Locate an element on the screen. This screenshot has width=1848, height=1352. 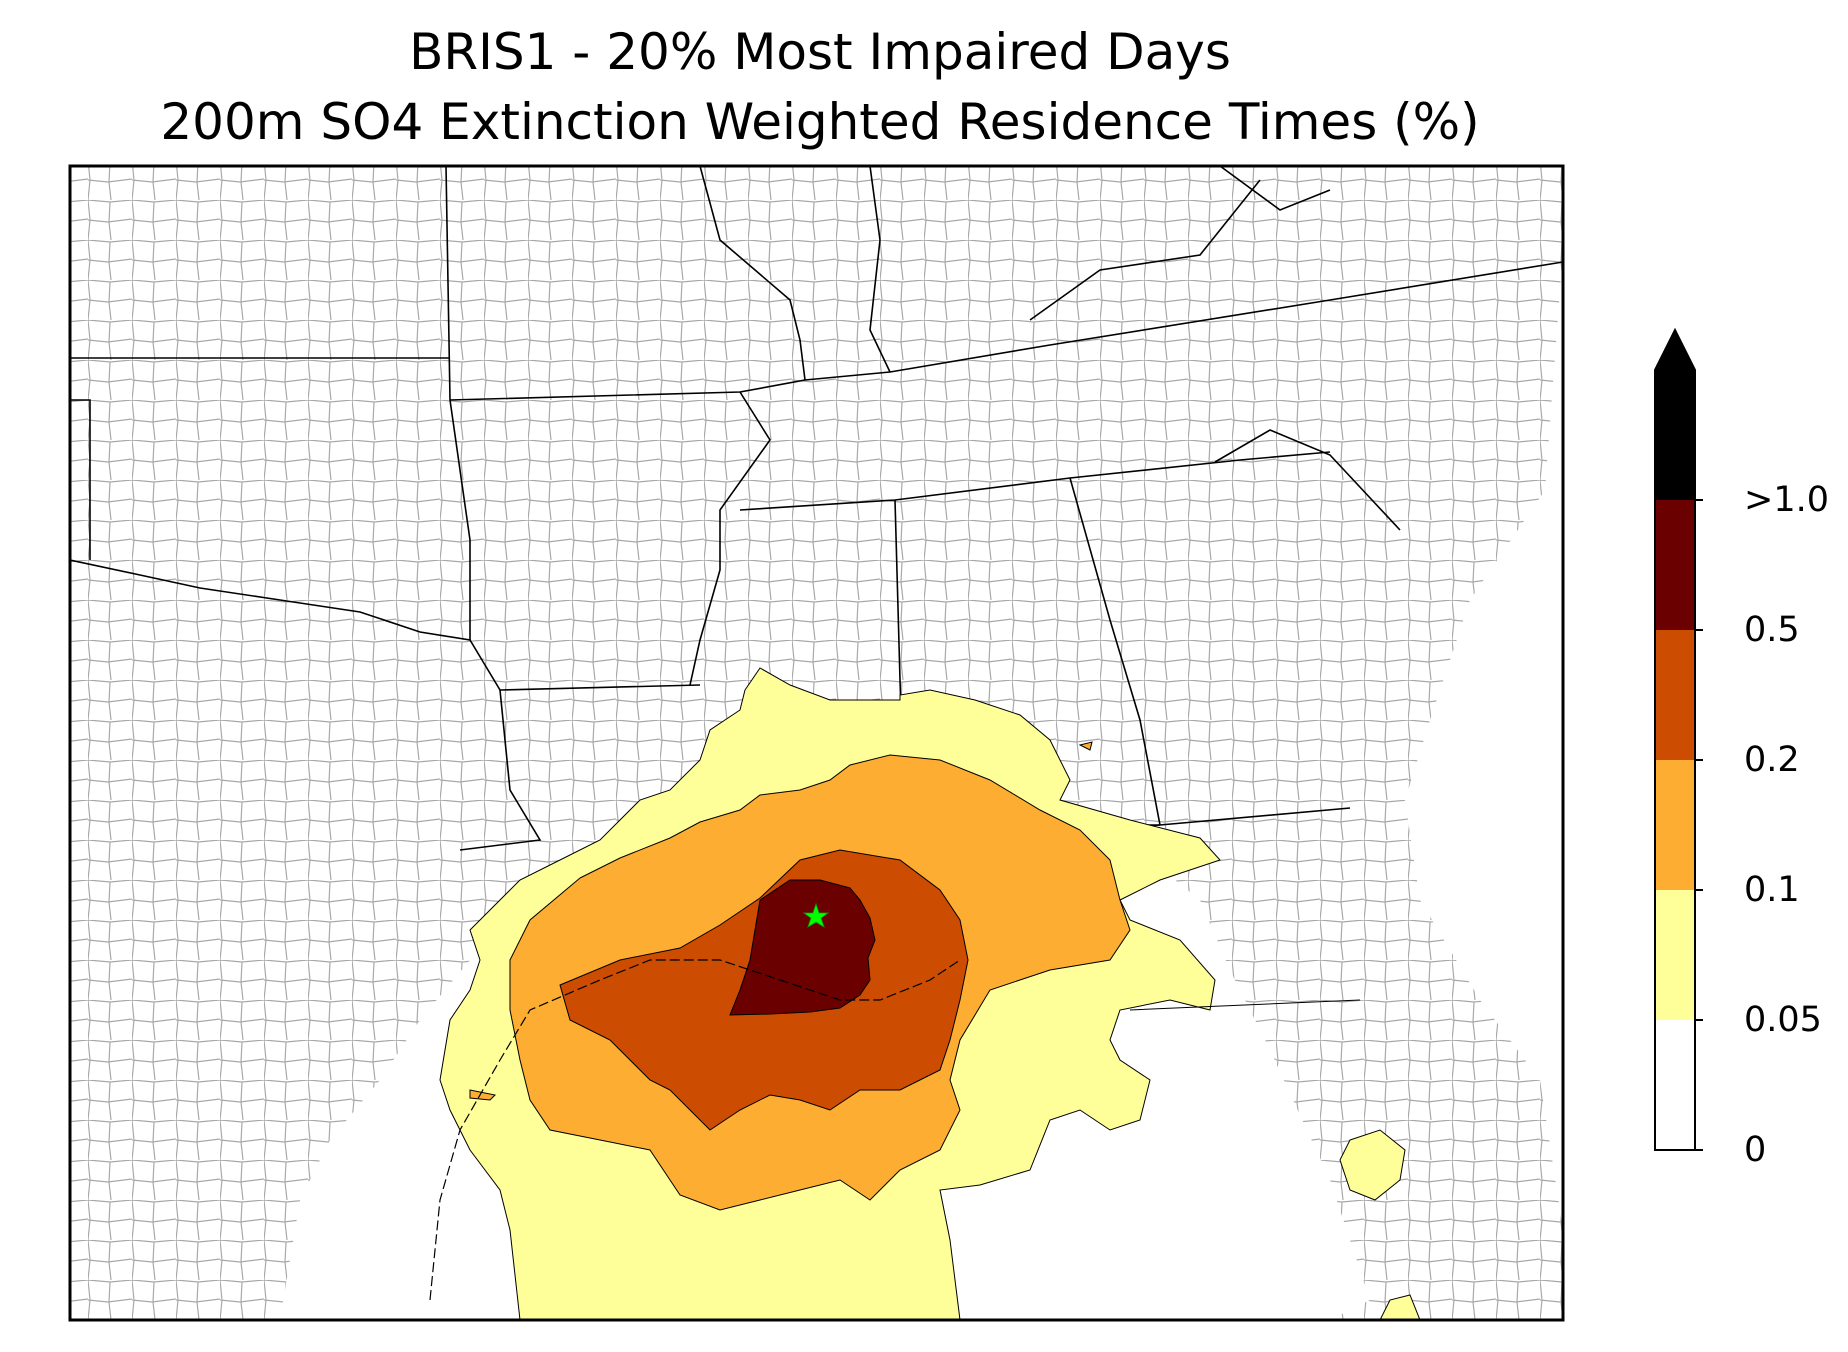
colorbar-tick-label: 0.2 is located at coordinates (1772, 760).